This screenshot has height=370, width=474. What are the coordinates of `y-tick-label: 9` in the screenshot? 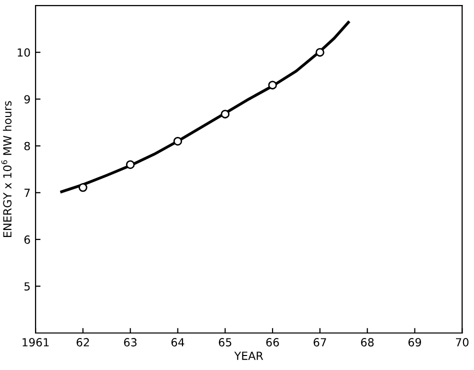 It's located at (27, 99).